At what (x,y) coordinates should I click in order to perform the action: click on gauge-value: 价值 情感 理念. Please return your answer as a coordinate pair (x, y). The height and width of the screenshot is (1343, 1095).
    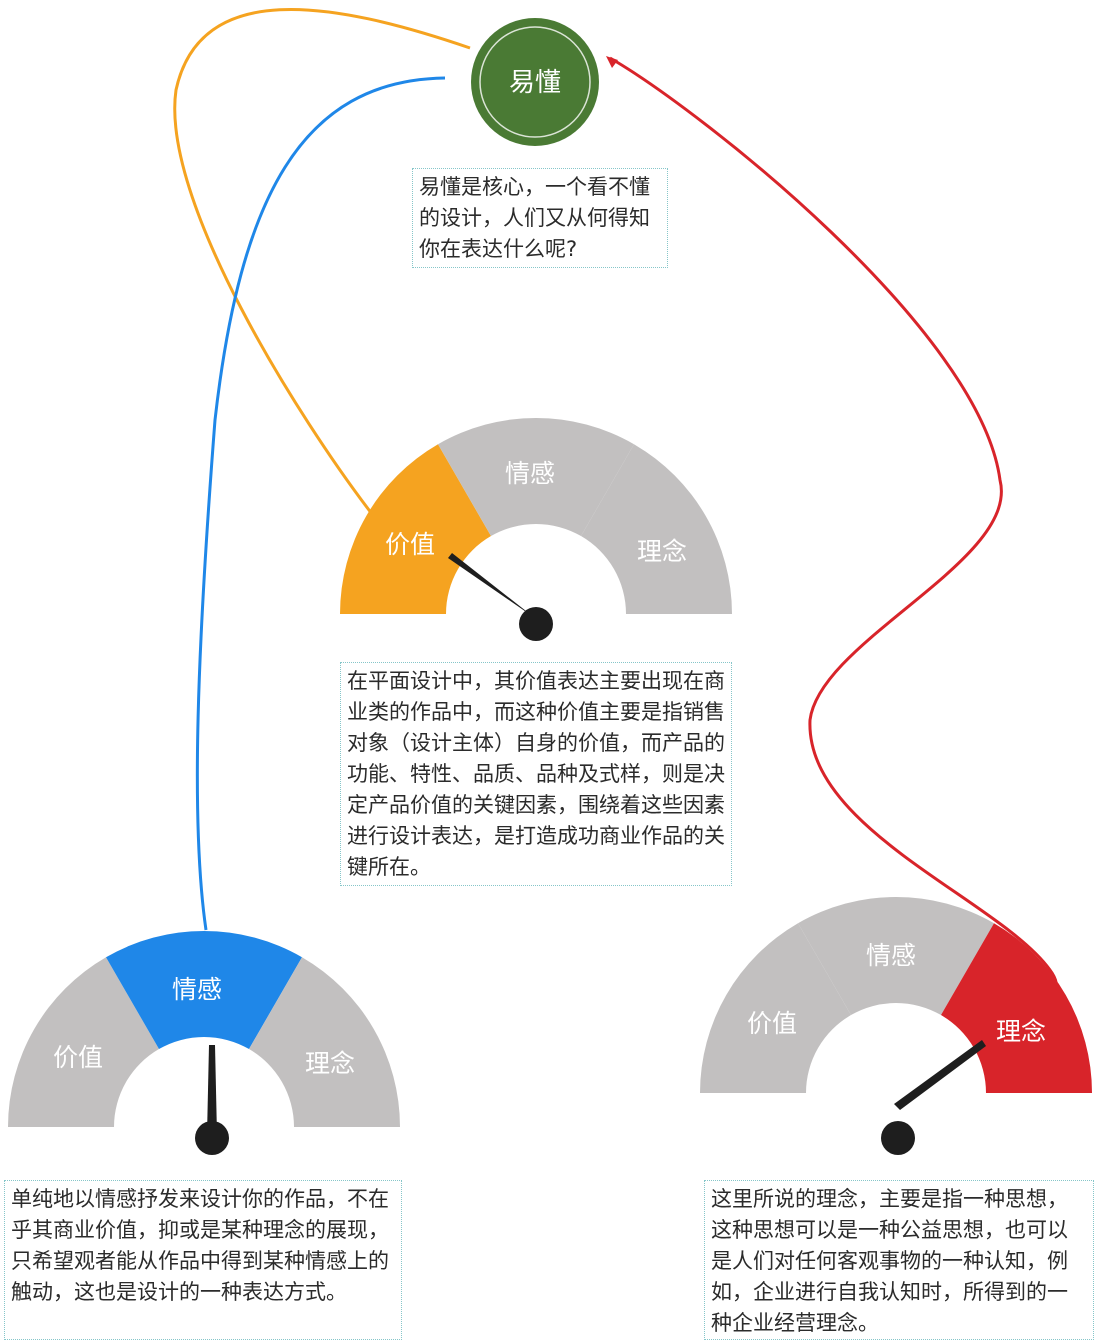
    Looking at the image, I should click on (536, 529).